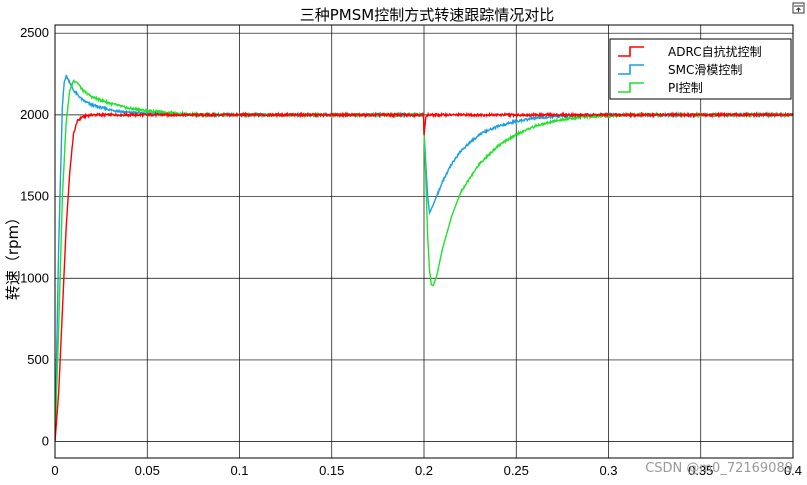 This screenshot has width=807, height=485. I want to click on y-tick-label: 2000, so click(34, 114).